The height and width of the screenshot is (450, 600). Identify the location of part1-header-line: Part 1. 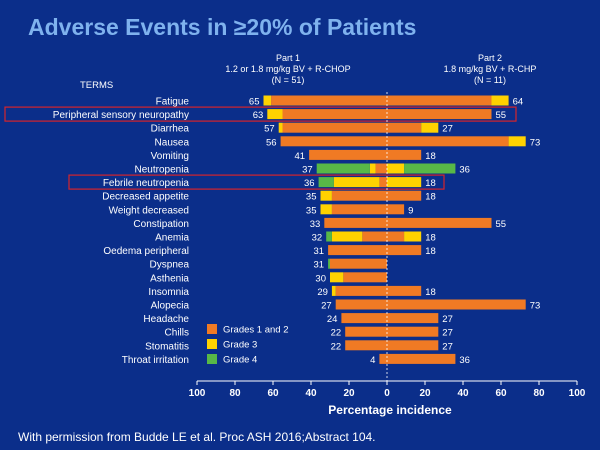
(288, 58).